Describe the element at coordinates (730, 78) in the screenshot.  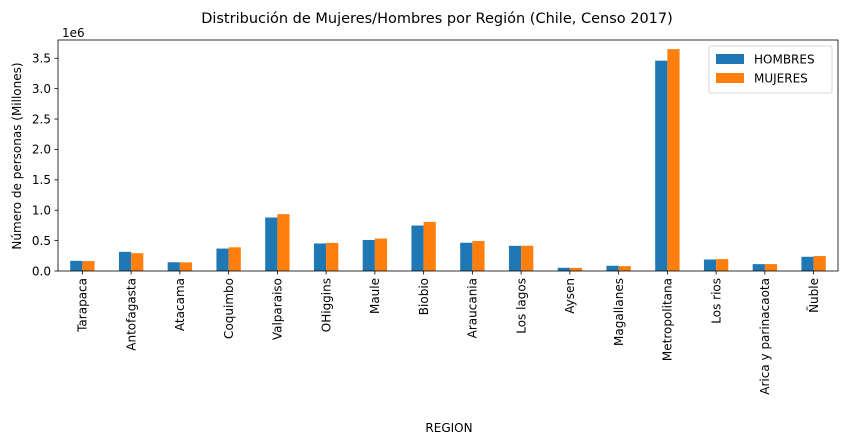
I see `legend-swatch-mujeres` at that location.